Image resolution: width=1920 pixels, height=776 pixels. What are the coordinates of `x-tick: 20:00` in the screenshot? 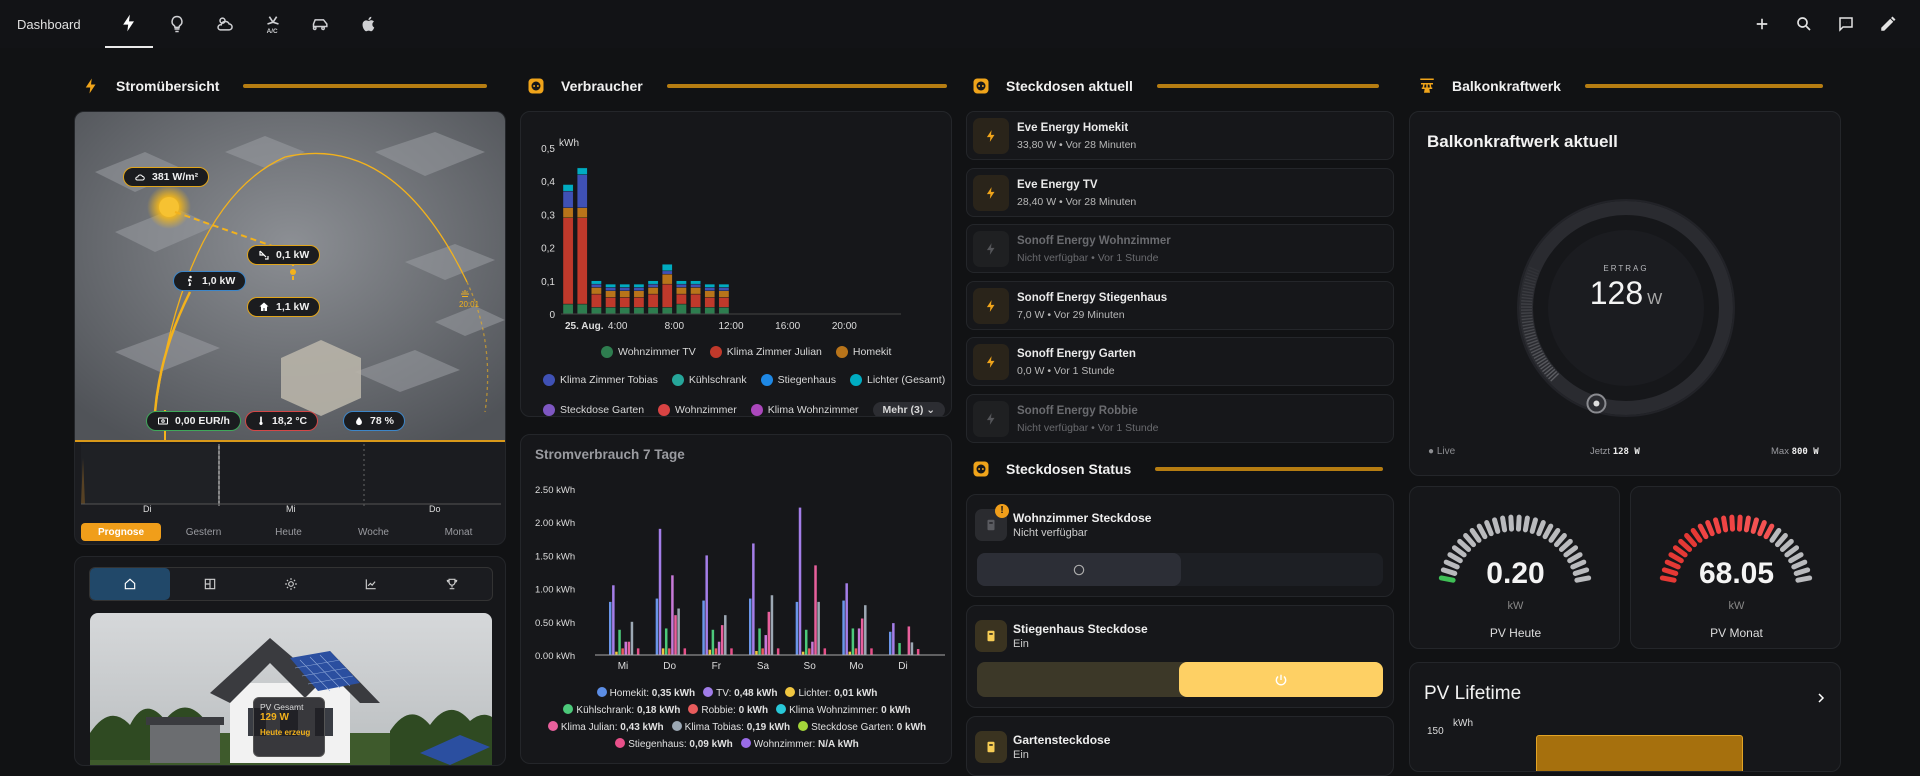 It's located at (844, 326).